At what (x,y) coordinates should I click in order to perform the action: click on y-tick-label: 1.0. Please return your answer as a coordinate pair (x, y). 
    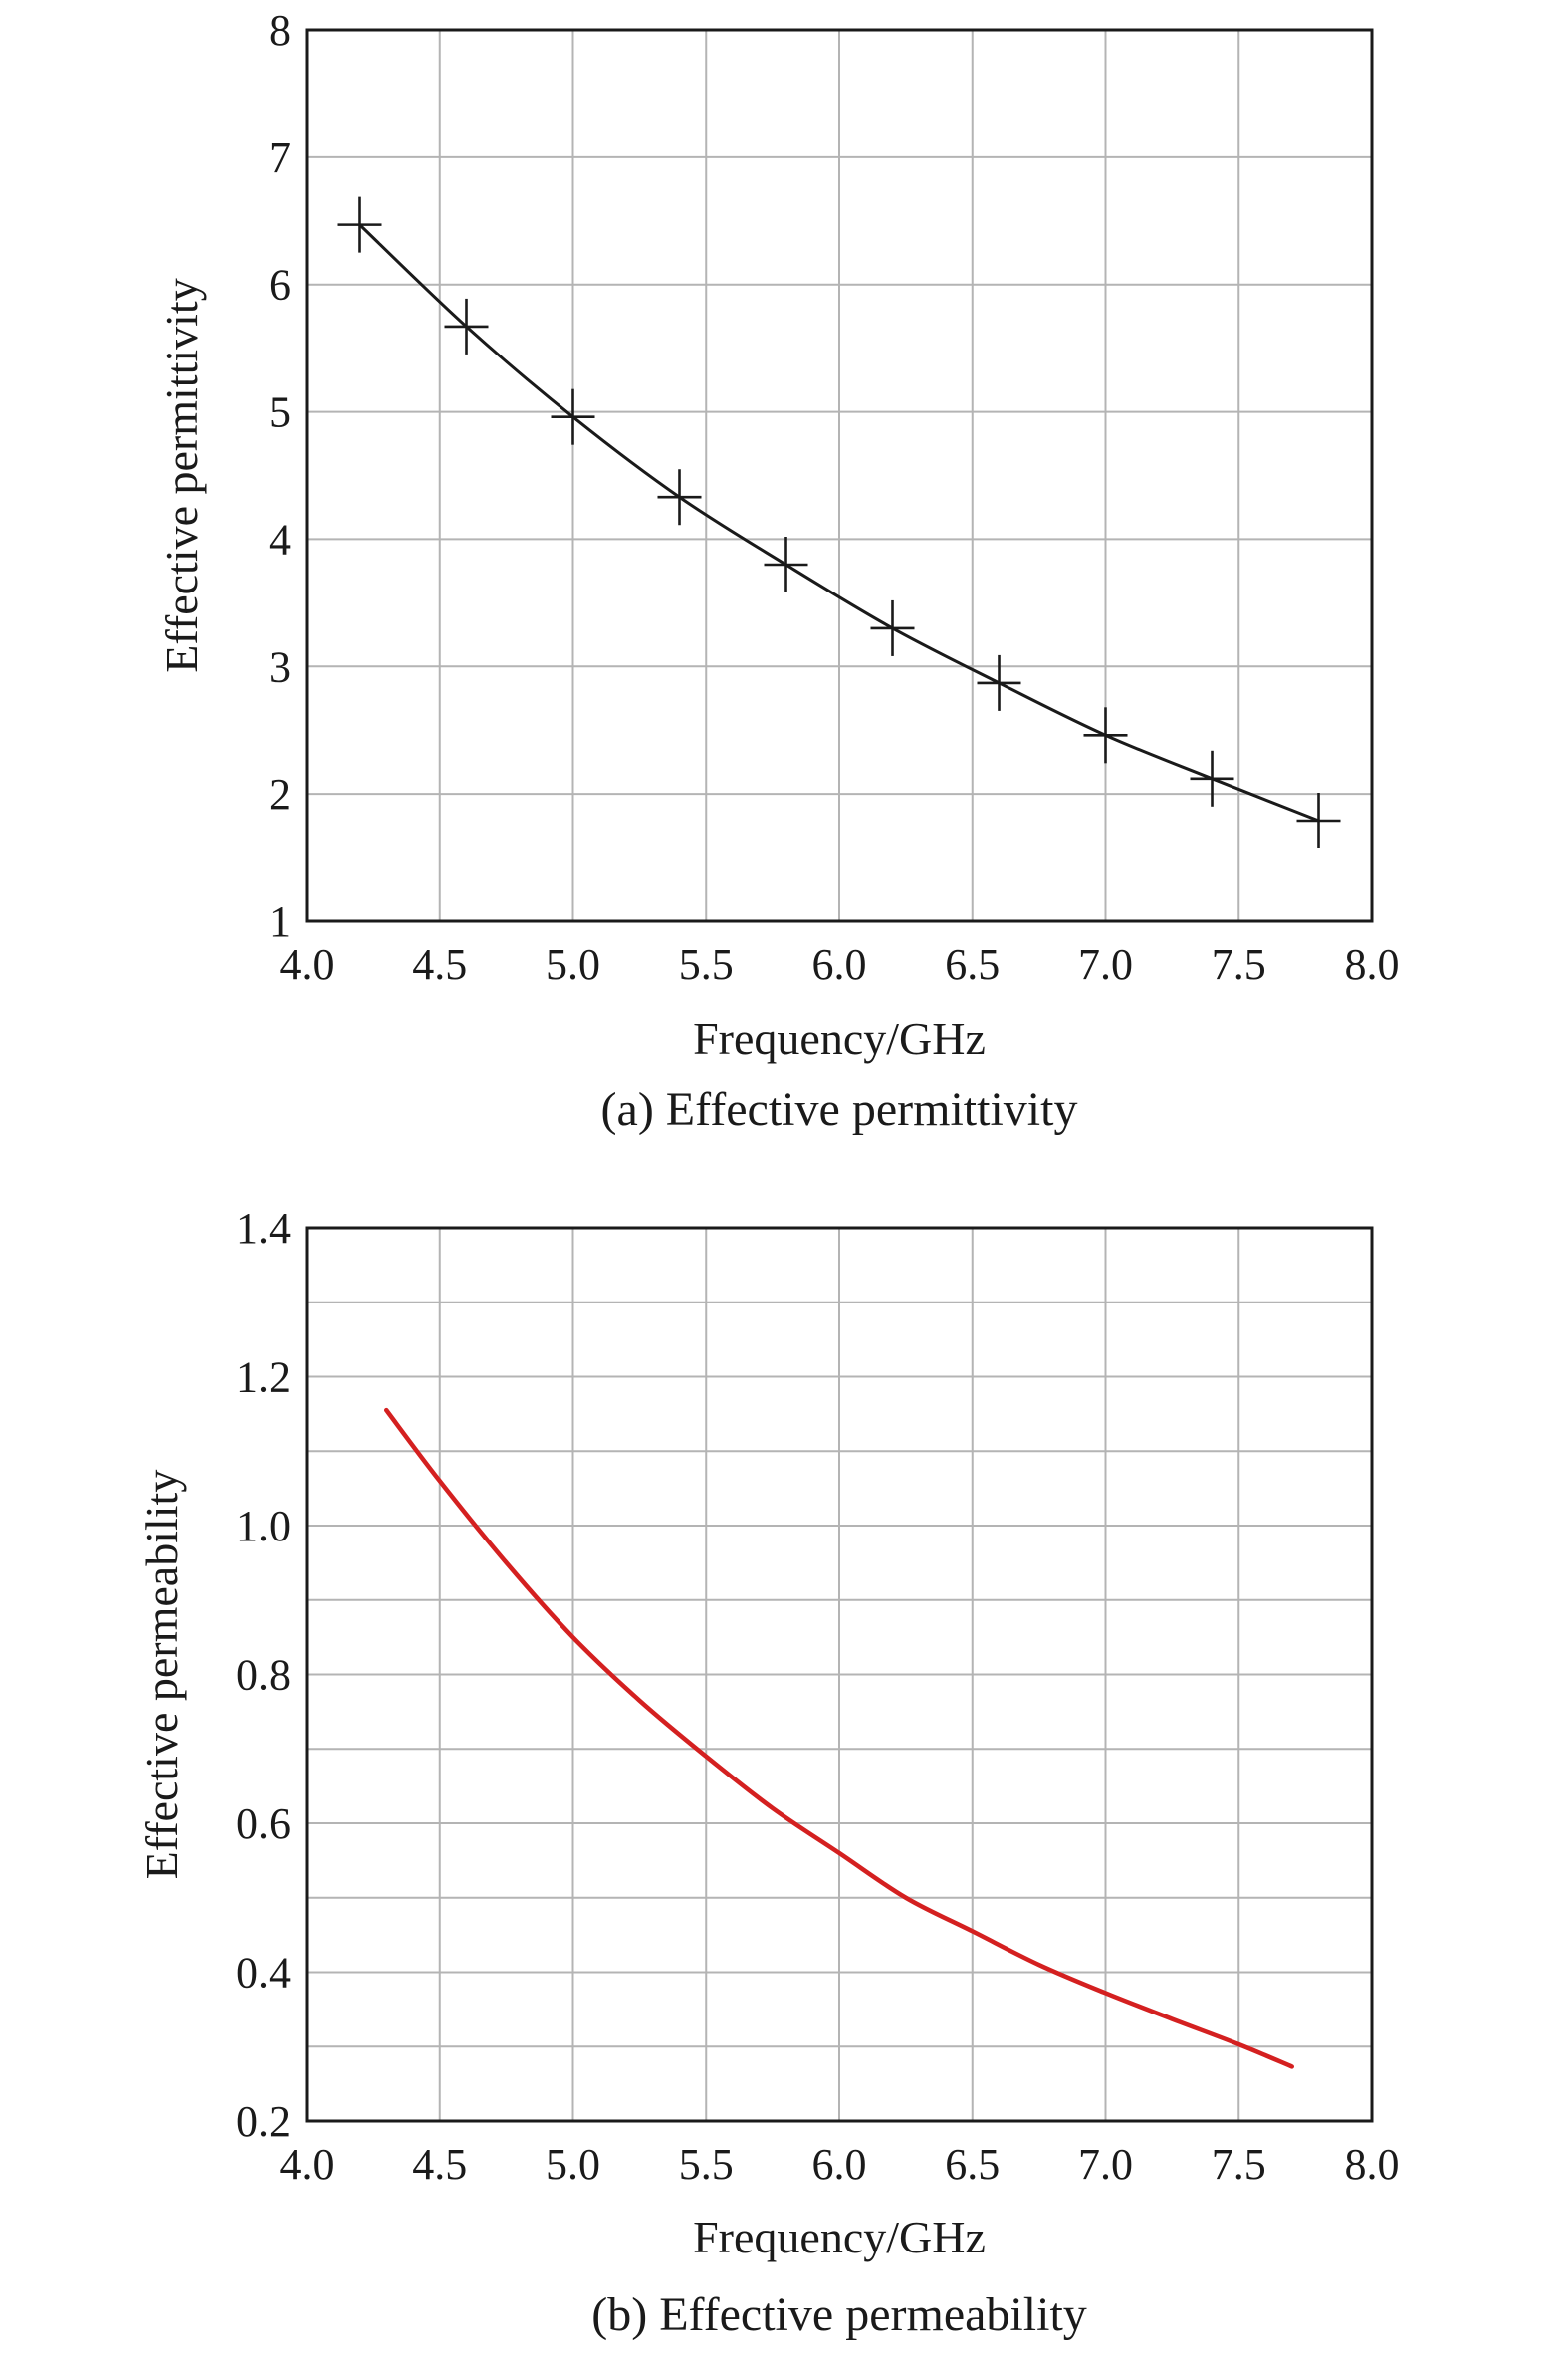
    Looking at the image, I should click on (264, 1526).